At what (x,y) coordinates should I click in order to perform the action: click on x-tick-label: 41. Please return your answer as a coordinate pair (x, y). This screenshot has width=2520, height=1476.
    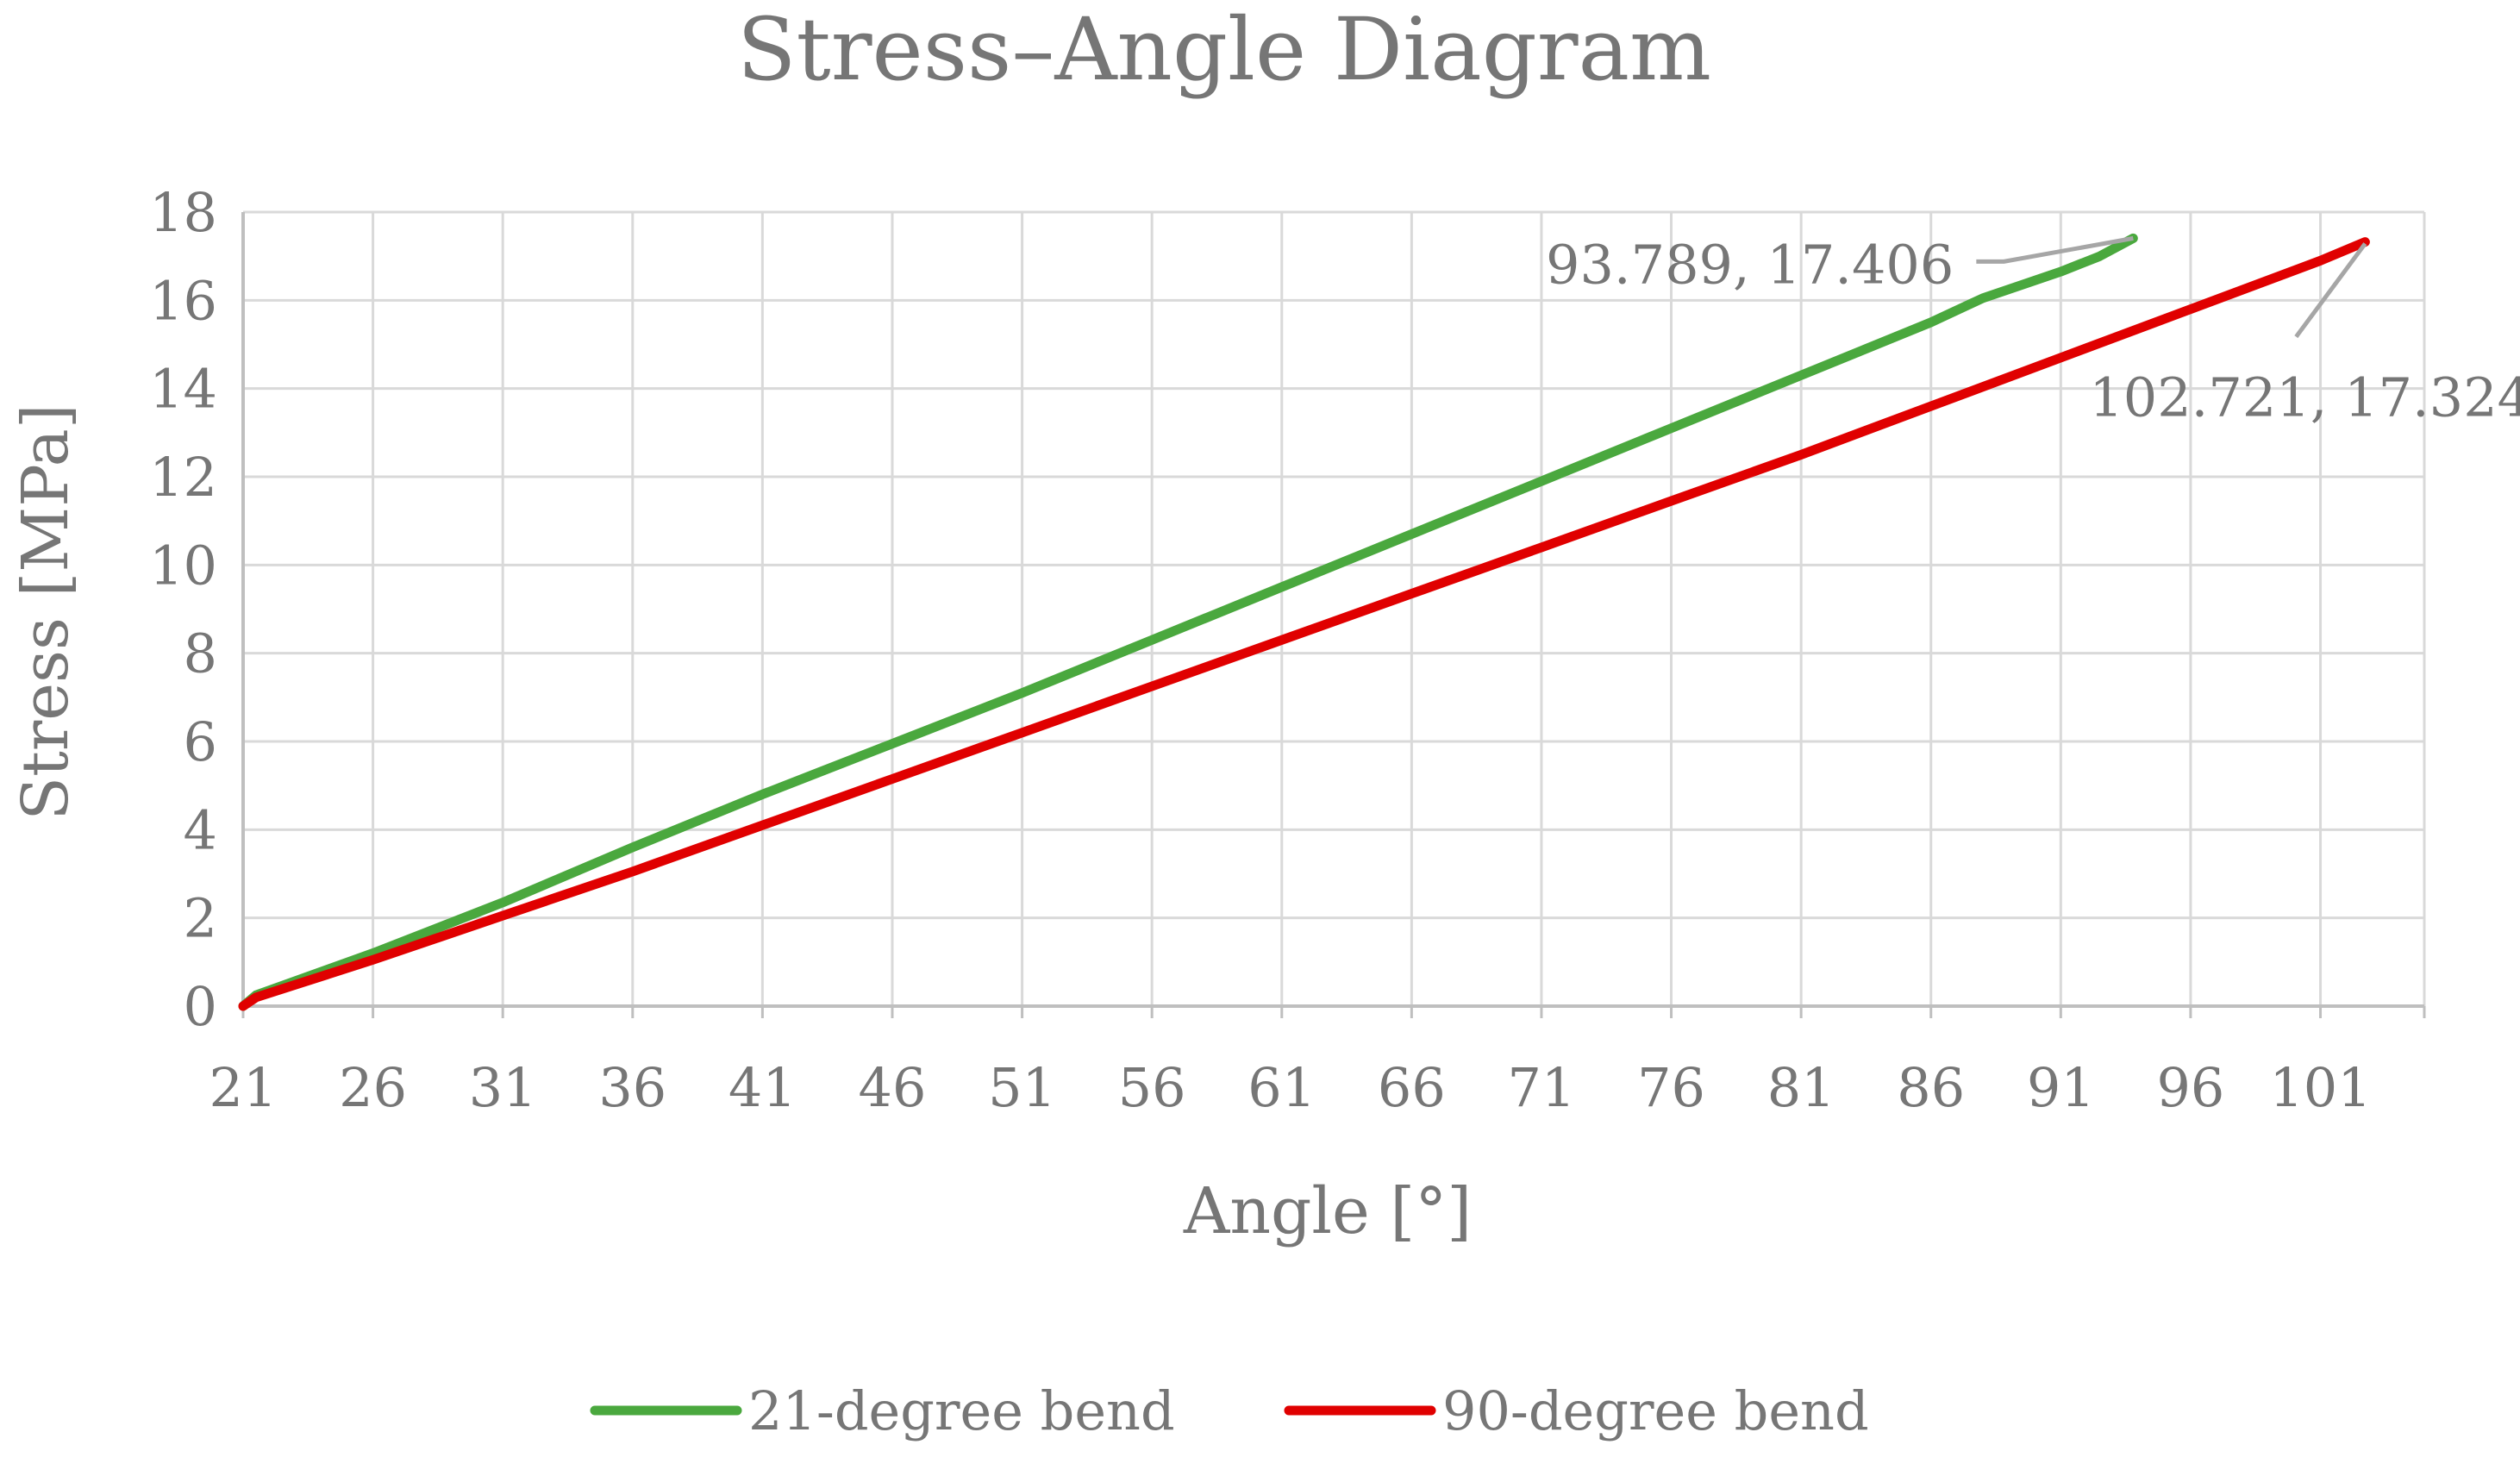
    Looking at the image, I should click on (763, 1087).